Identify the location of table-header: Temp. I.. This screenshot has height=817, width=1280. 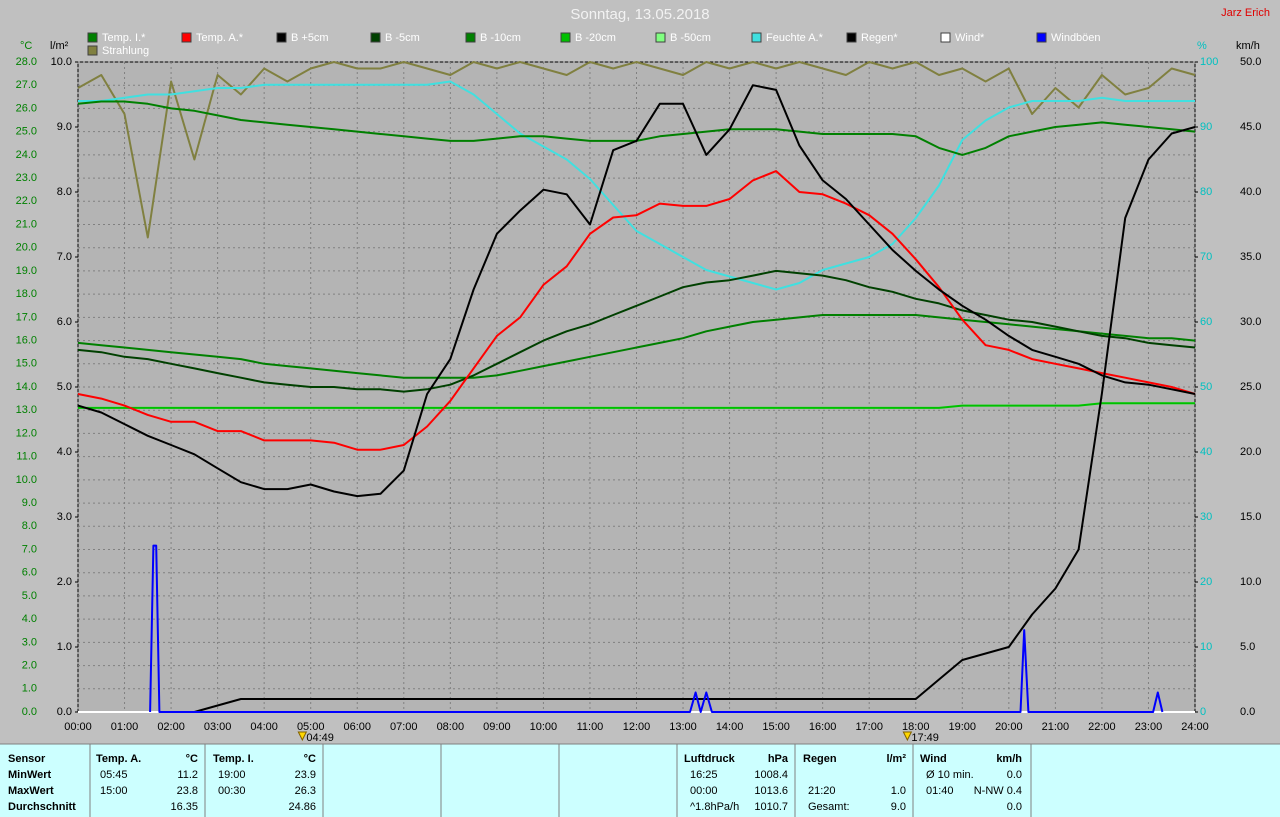
(233, 759).